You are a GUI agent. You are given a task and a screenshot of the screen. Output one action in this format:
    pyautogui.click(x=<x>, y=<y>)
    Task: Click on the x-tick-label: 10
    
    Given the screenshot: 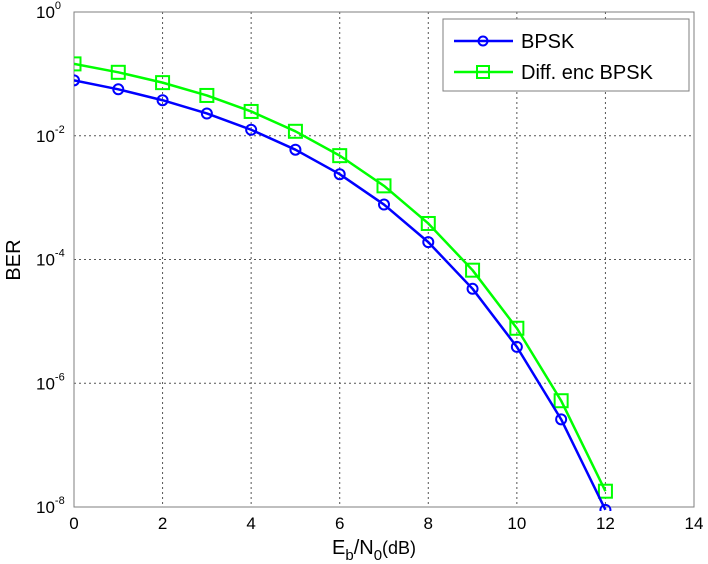 What is the action you would take?
    pyautogui.click(x=516, y=523)
    